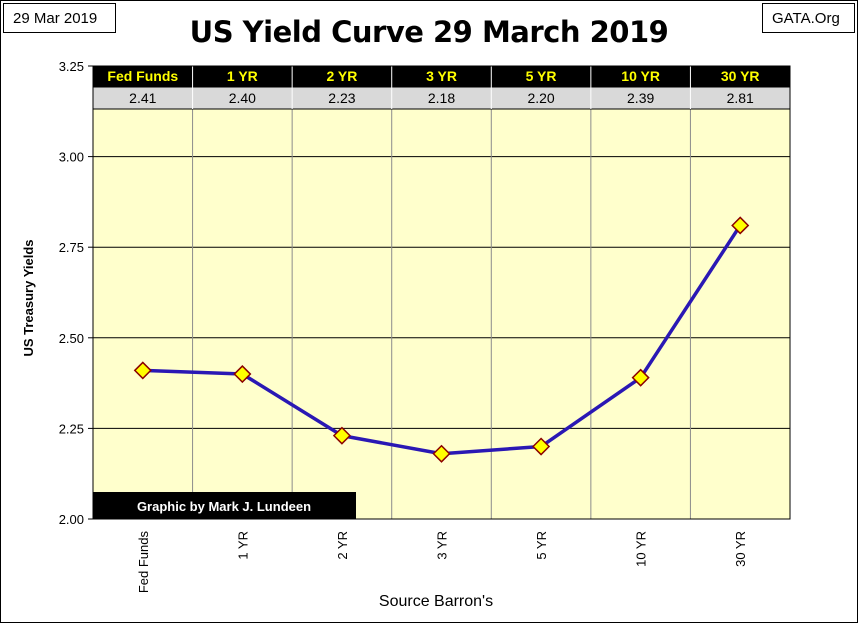  Describe the element at coordinates (341, 76) in the screenshot. I see `table-header-cell: 2 YR` at that location.